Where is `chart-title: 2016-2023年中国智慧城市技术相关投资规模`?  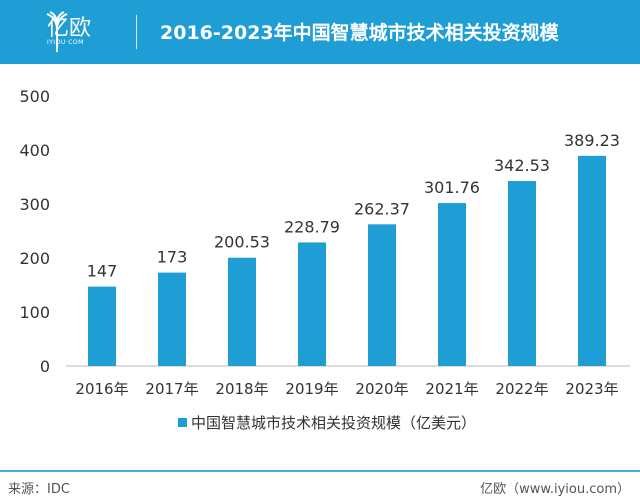 chart-title: 2016-2023年中国智慧城市技术相关投资规模 is located at coordinates (359, 33).